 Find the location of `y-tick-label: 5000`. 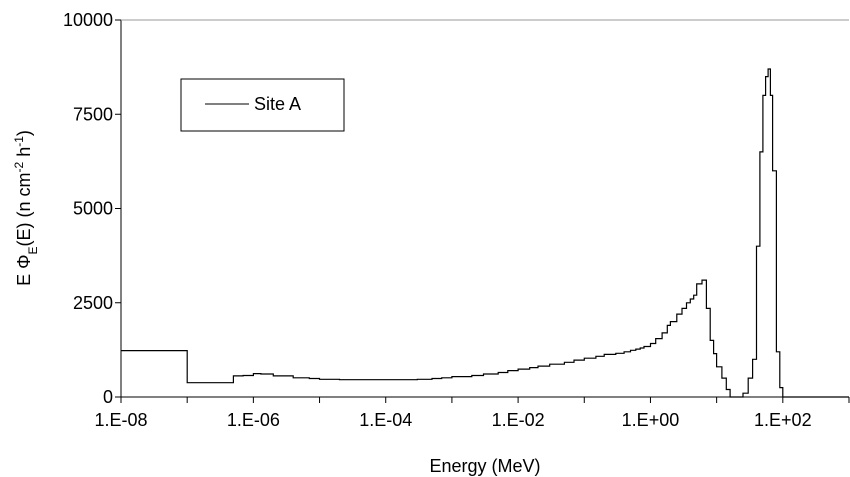

y-tick-label: 5000 is located at coordinates (93, 209).